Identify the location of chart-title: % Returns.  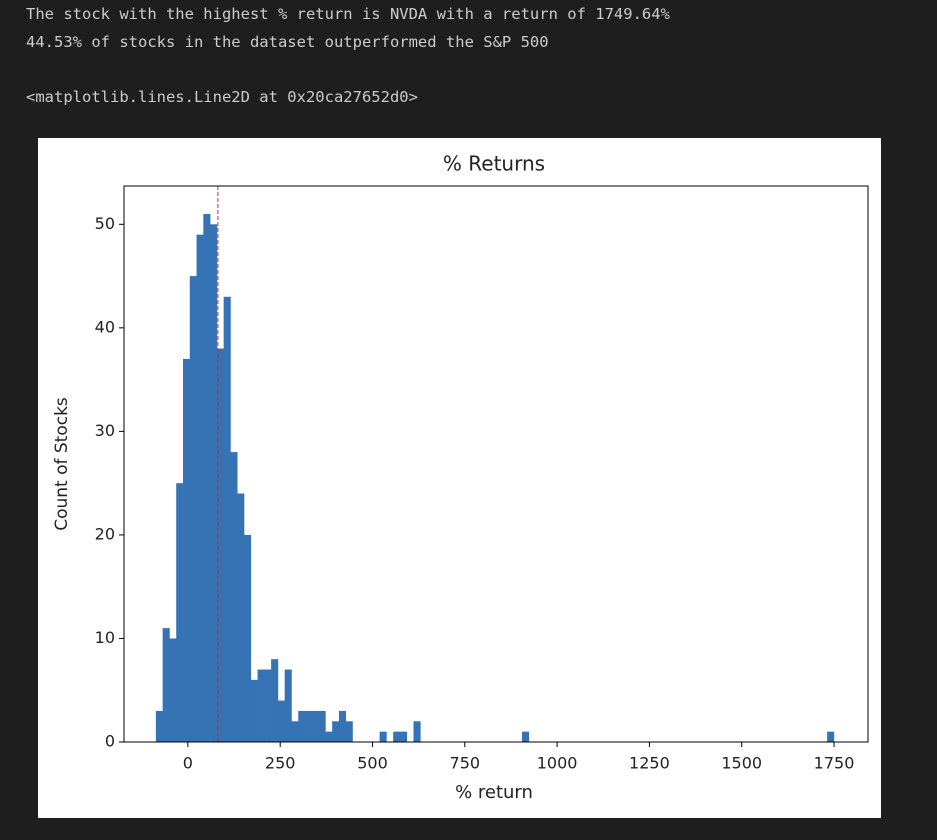
(494, 164).